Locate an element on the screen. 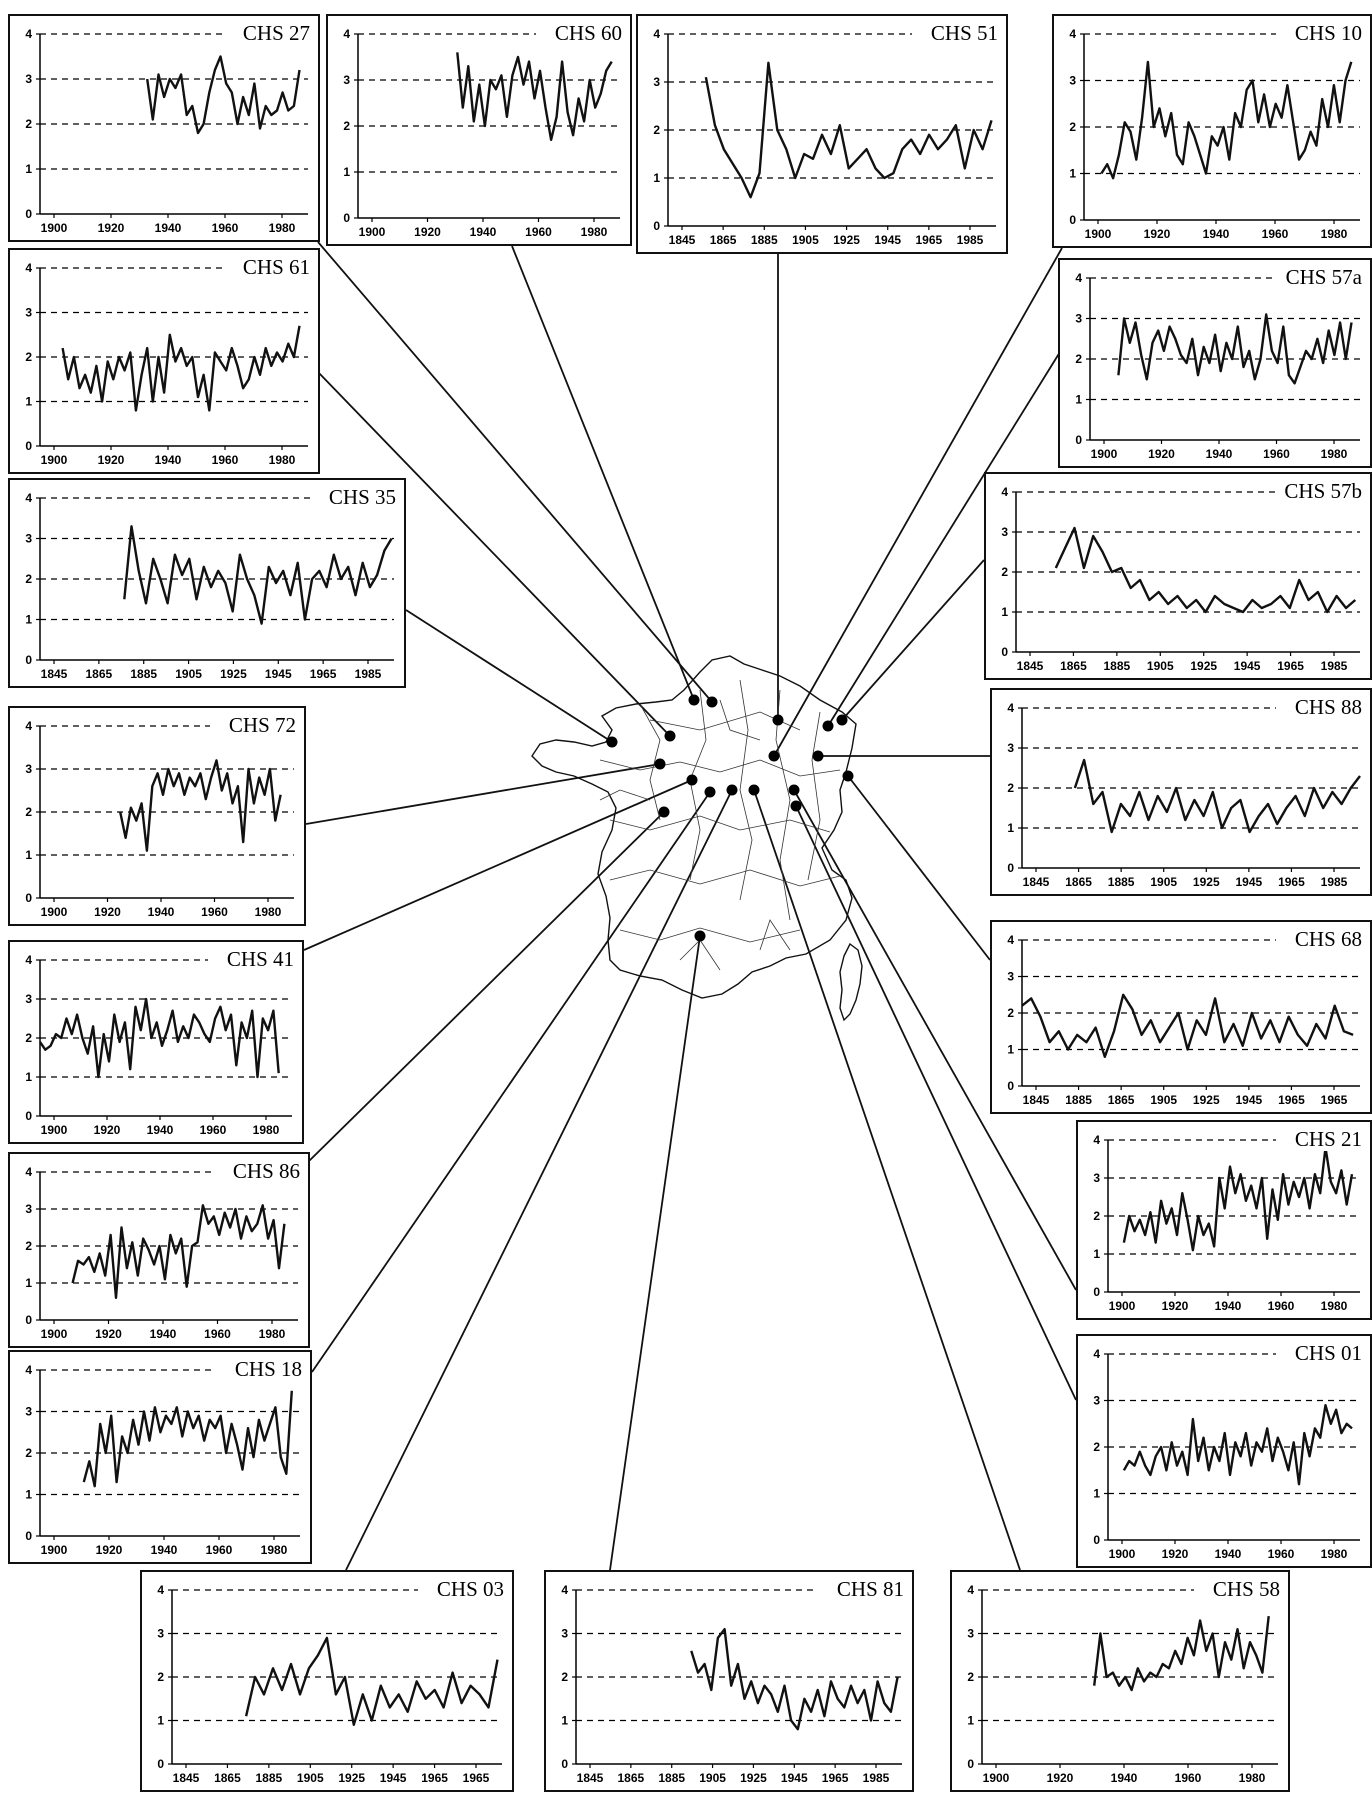 Image resolution: width=1372 pixels, height=1798 pixels. chart-svg-chs-21: 0 1 2 3 4 1900 1920 1940 1960 1980 CHS 21 is located at coordinates (1229, 1219).